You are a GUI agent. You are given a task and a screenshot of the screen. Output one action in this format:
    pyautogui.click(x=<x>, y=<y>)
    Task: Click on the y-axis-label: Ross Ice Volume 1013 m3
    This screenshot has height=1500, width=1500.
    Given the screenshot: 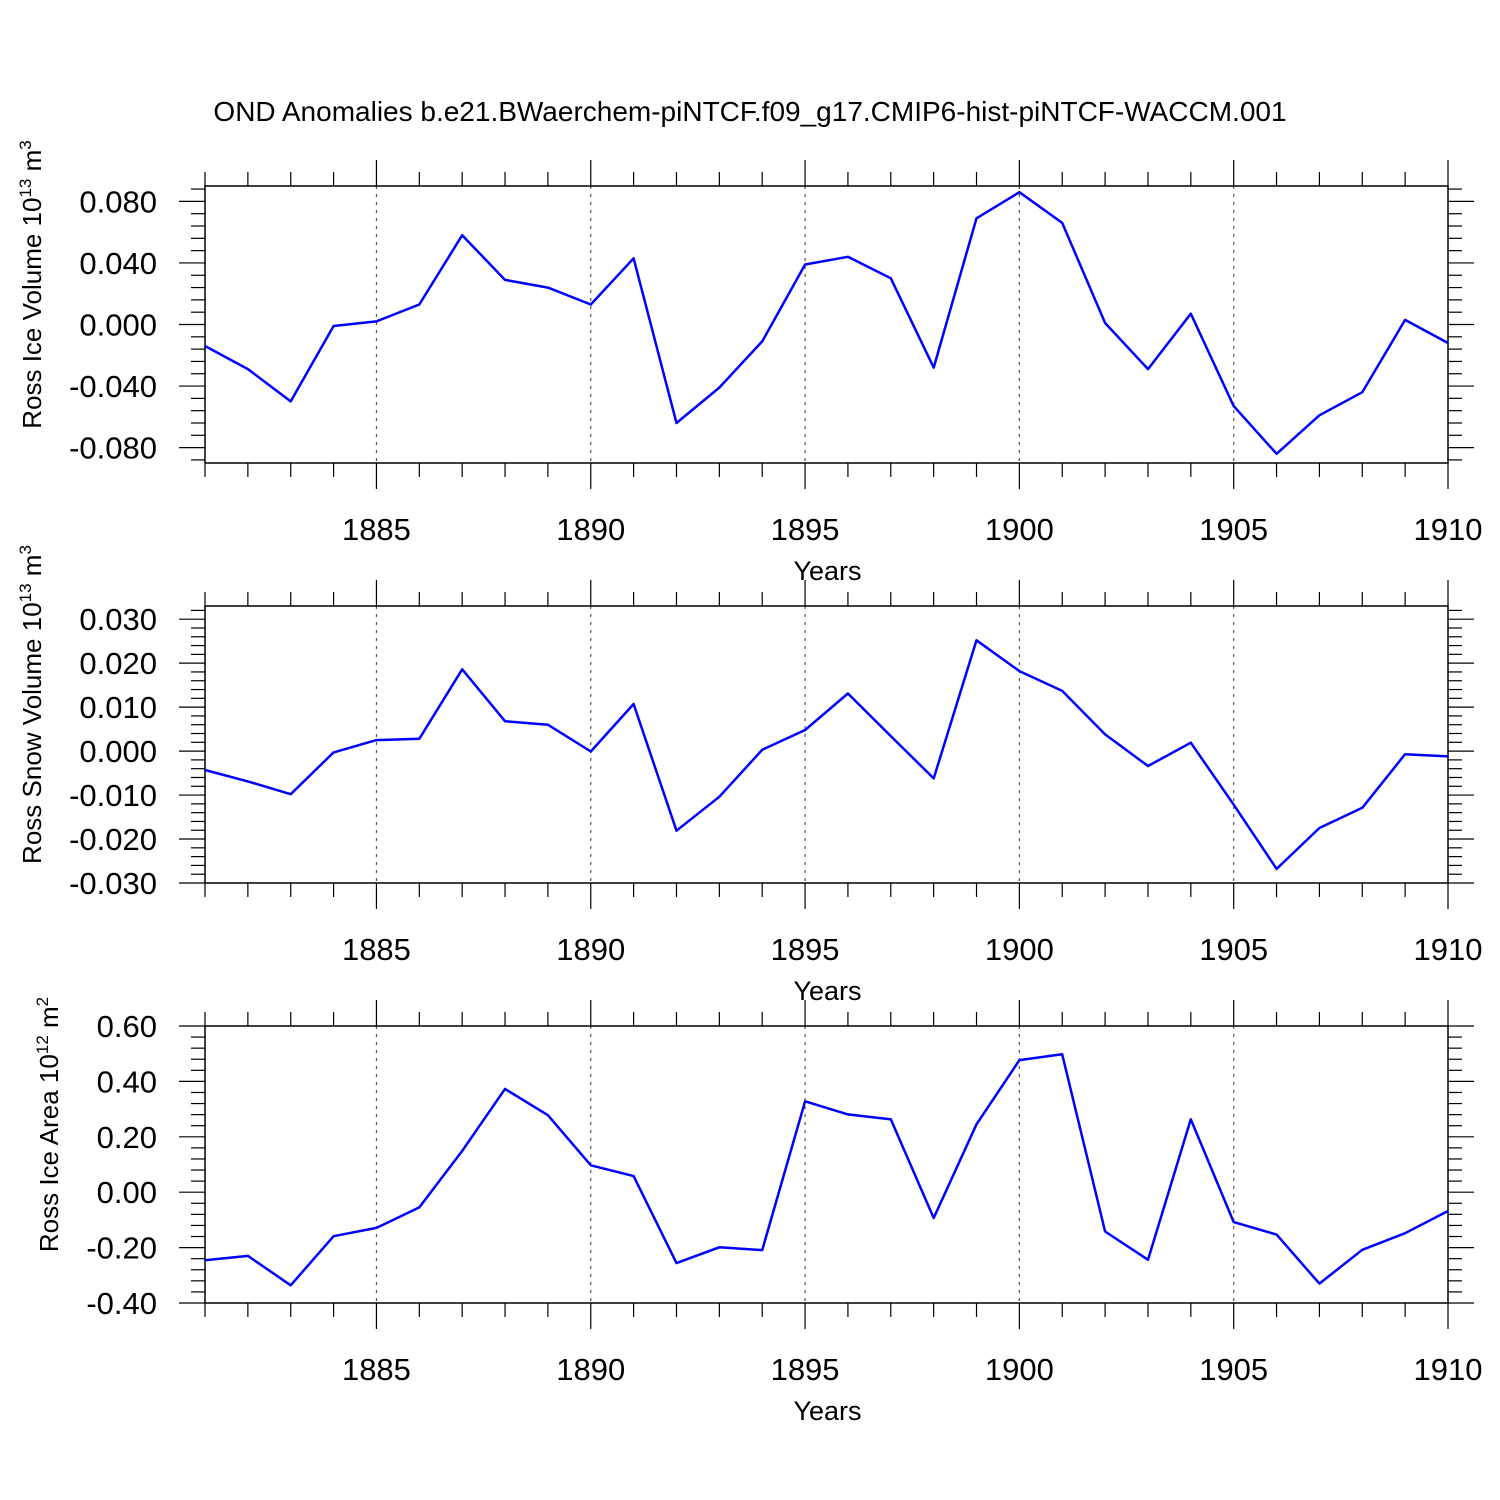 What is the action you would take?
    pyautogui.click(x=31, y=284)
    